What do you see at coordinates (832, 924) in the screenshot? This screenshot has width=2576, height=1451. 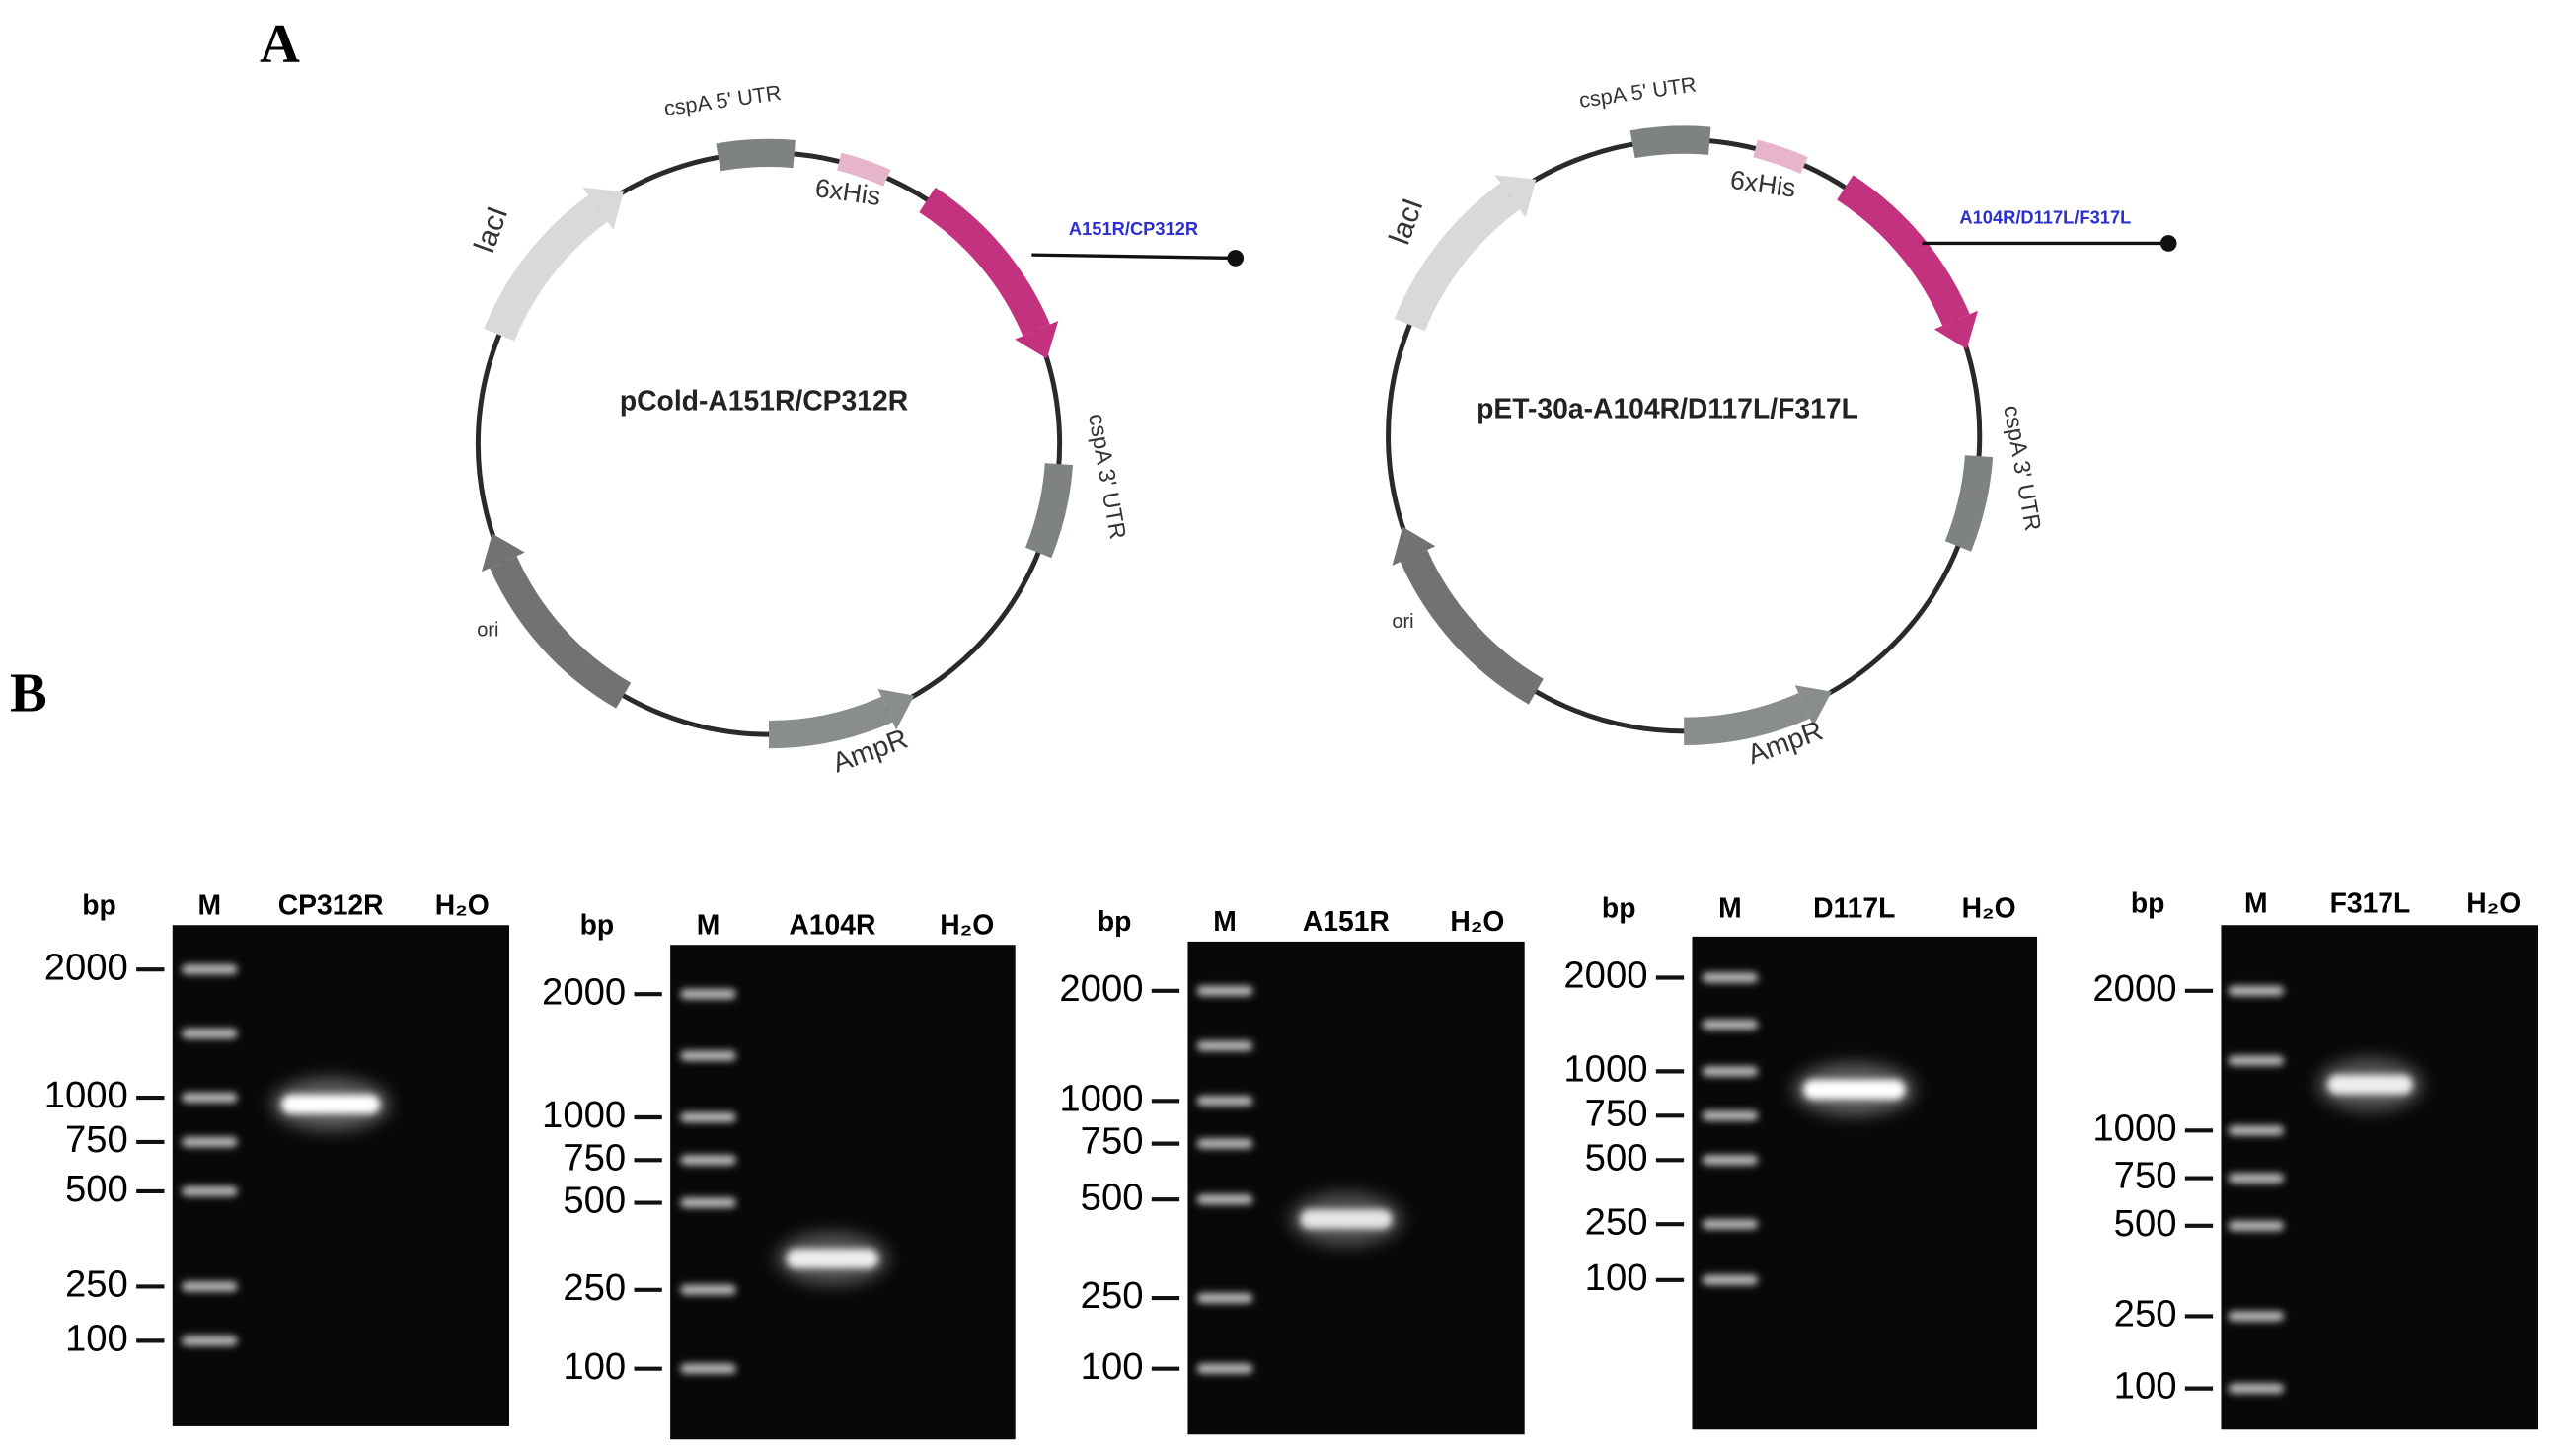 I see `lane-label: A104R` at bounding box center [832, 924].